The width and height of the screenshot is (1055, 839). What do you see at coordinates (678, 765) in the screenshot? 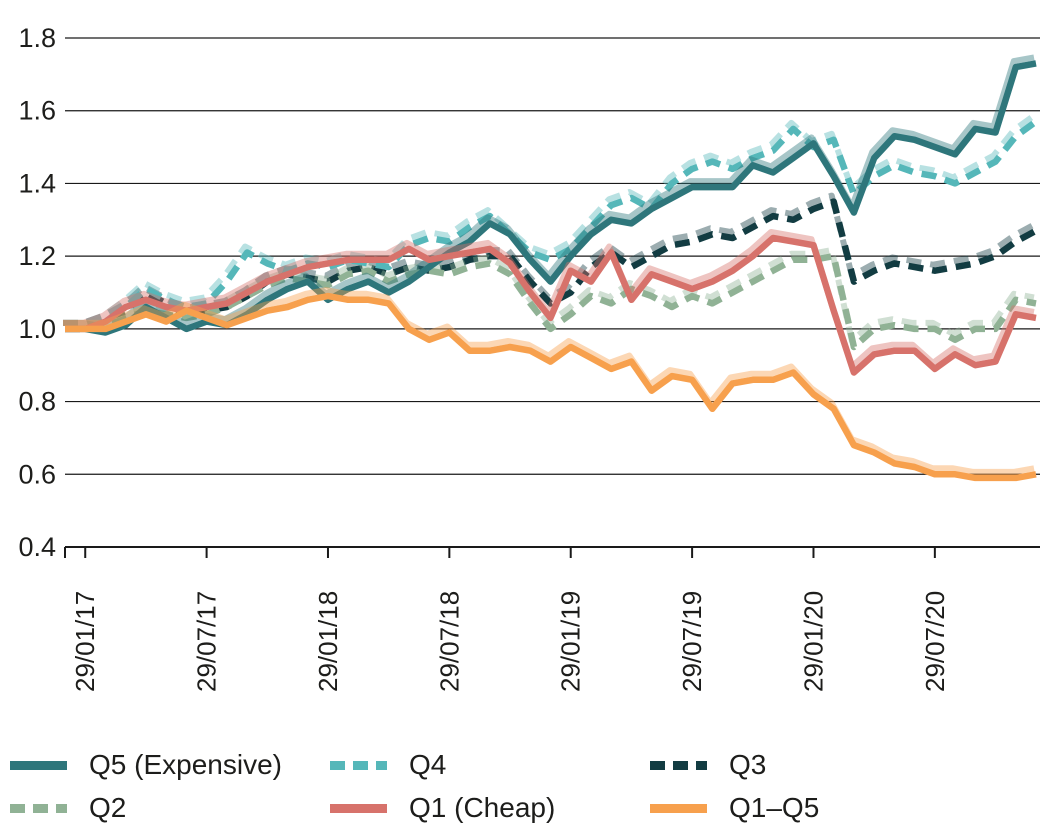
I see `legend-swatch-q3-dashed` at bounding box center [678, 765].